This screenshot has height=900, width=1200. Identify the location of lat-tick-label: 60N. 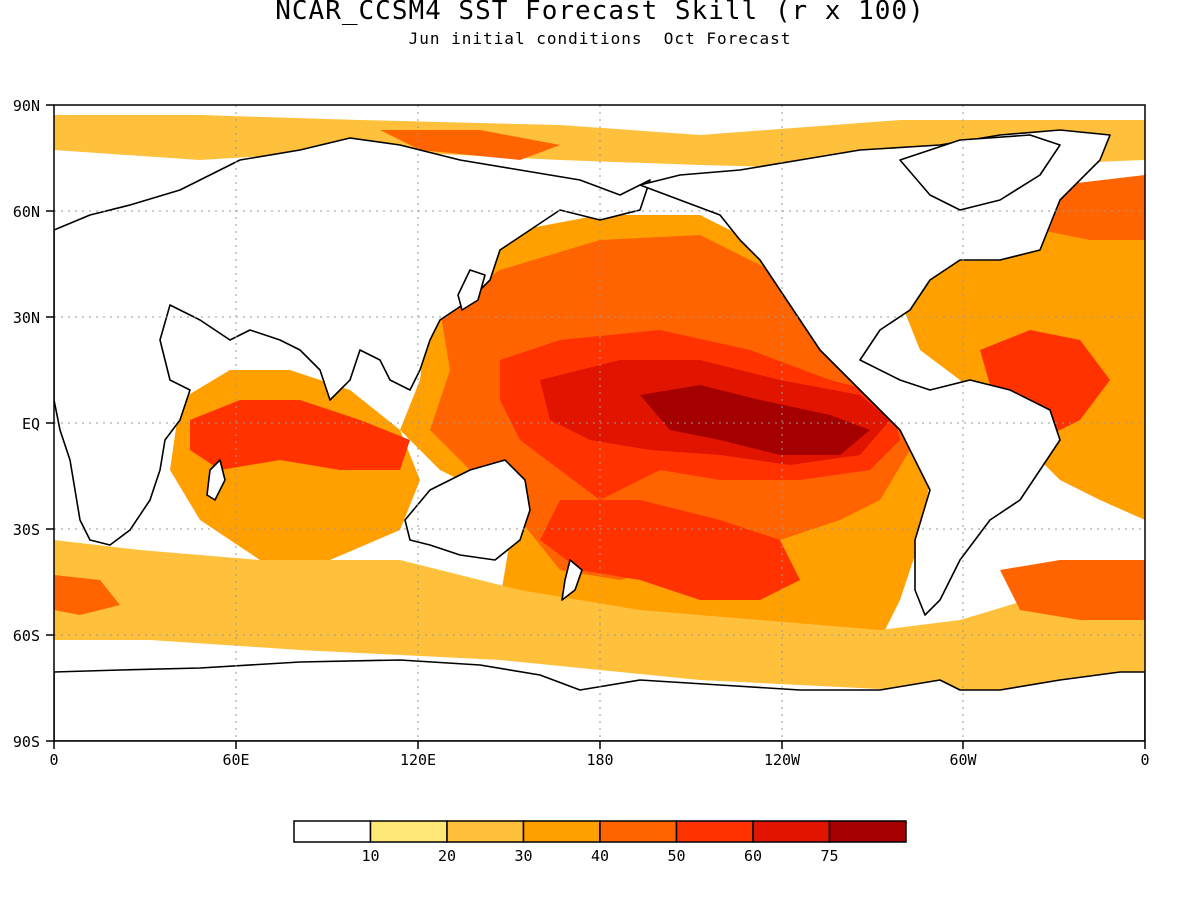
(26, 212).